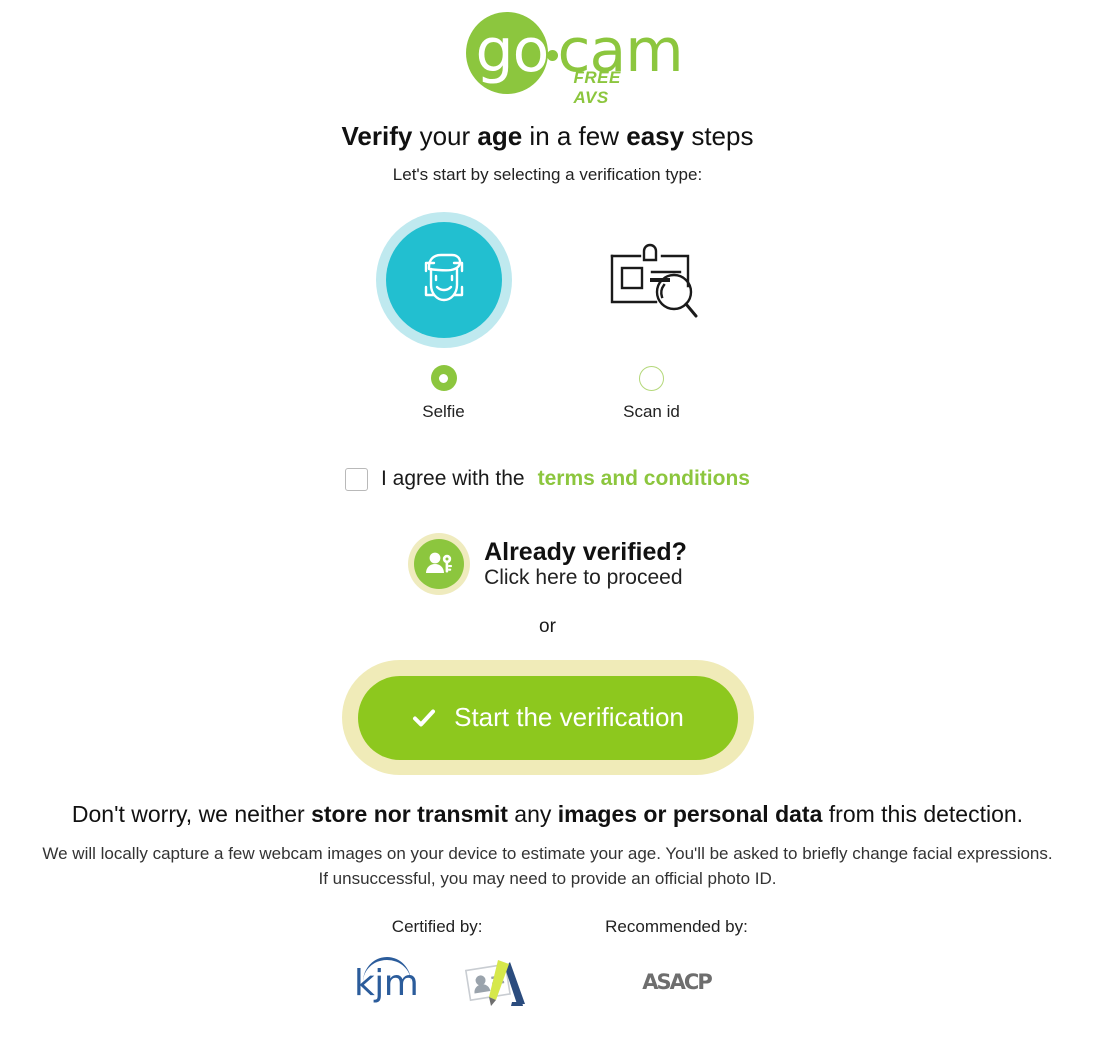  What do you see at coordinates (620, 51) in the screenshot?
I see `logo-cam-text: cam` at bounding box center [620, 51].